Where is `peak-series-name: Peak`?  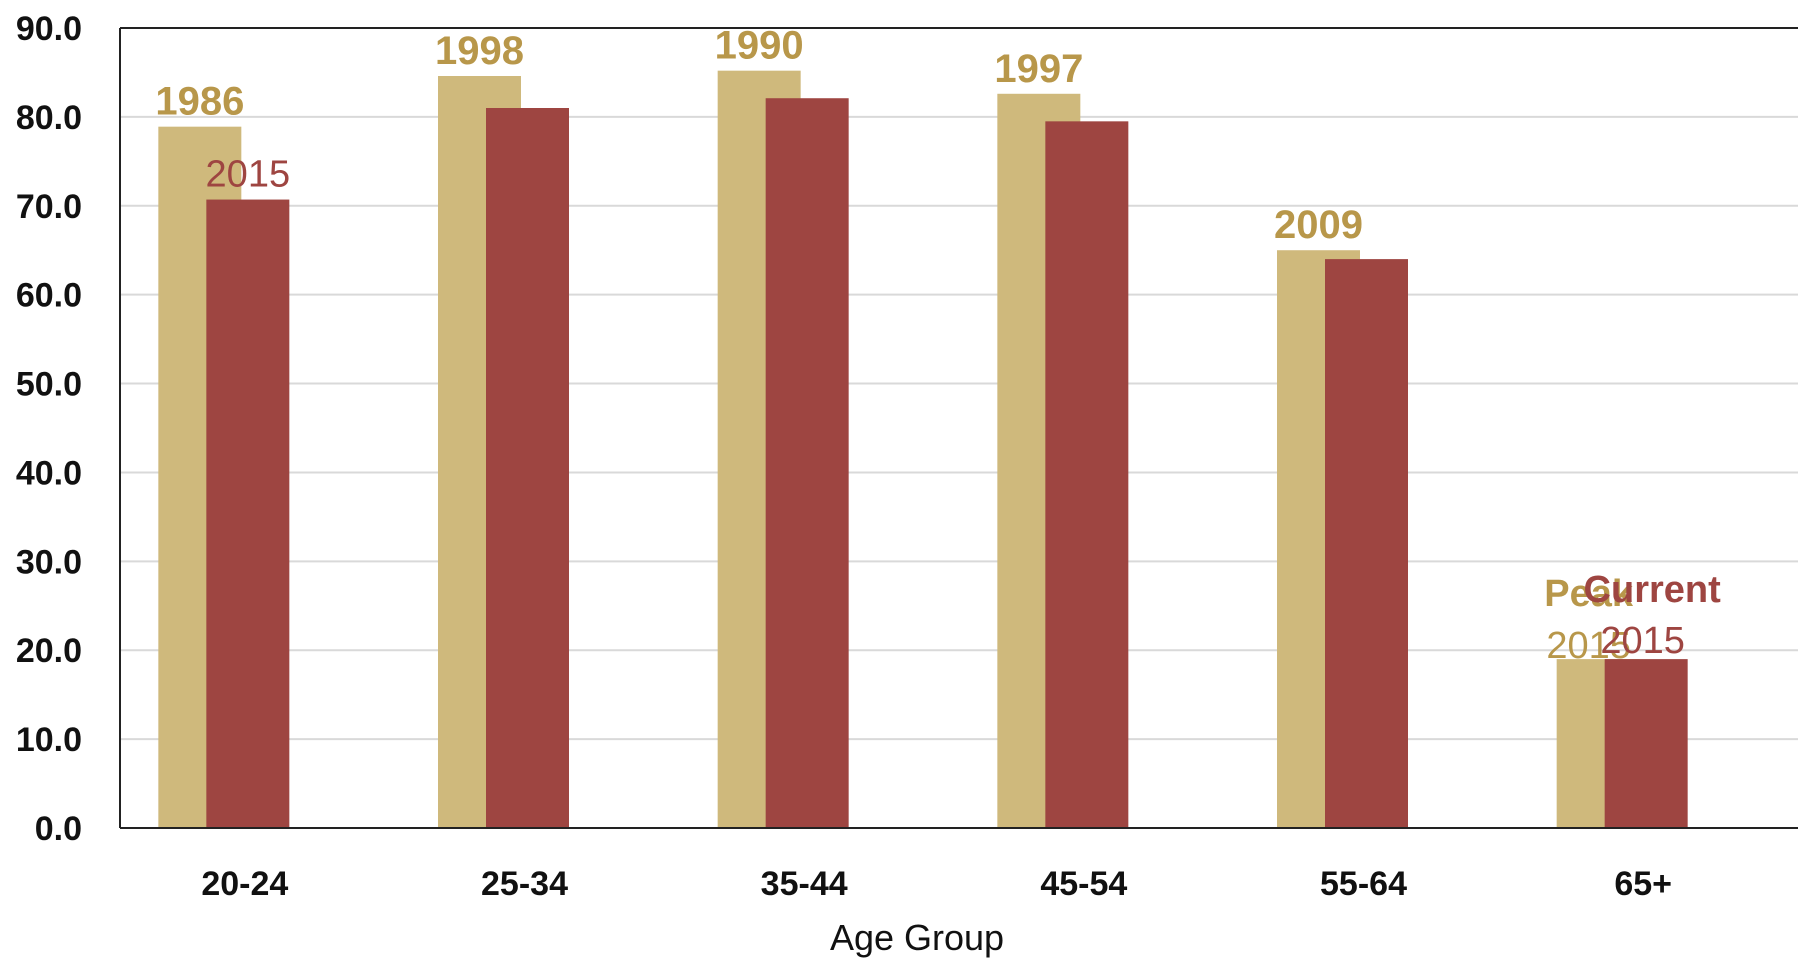
peak-series-name: Peak is located at coordinates (1589, 594).